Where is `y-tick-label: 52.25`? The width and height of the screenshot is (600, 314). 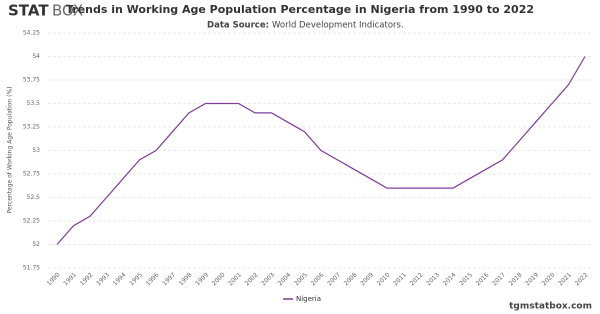 y-tick-label: 52.25 is located at coordinates (31, 221).